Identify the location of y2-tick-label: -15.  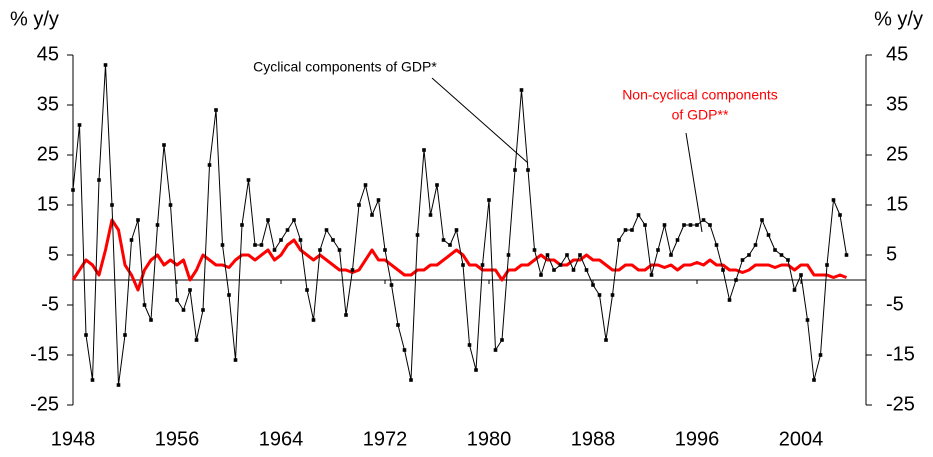
(900, 354).